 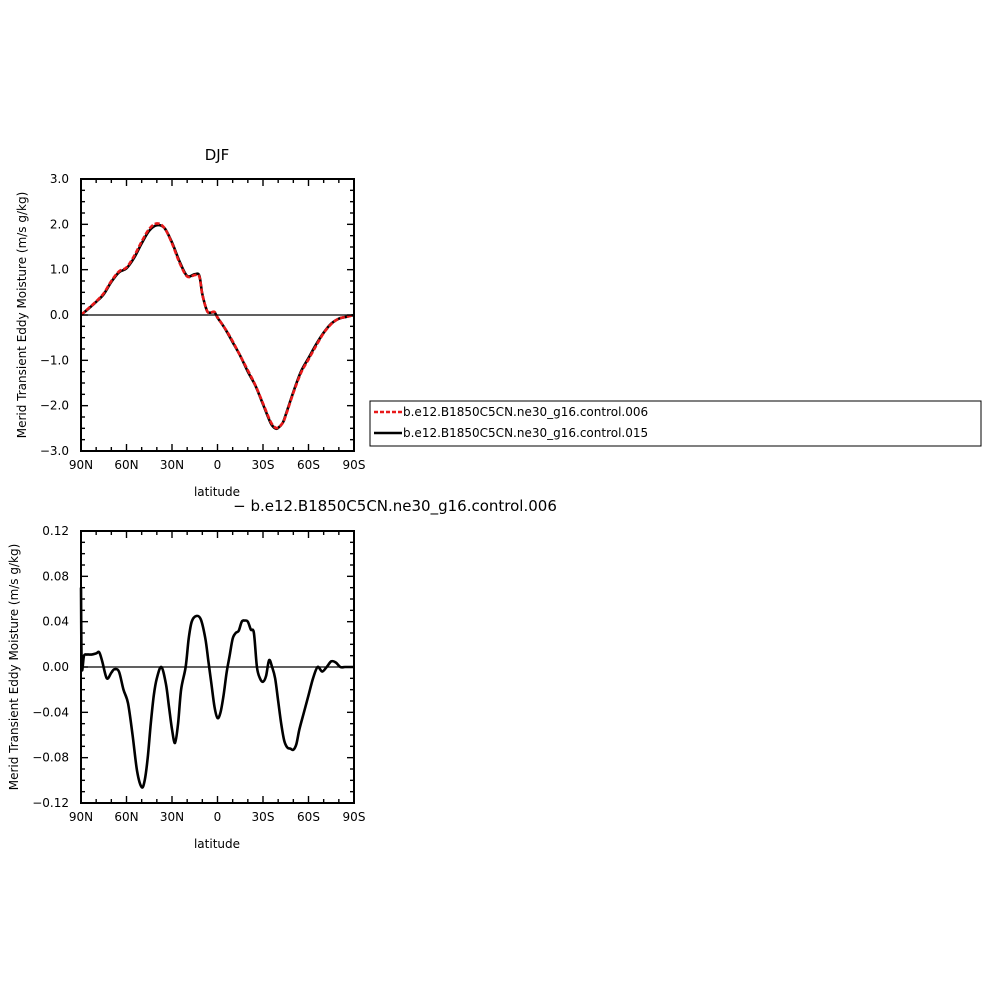 I want to click on legend-entry-series-1: b.e12.B1850C5CN.ne30_g16.control.006, so click(x=525, y=412).